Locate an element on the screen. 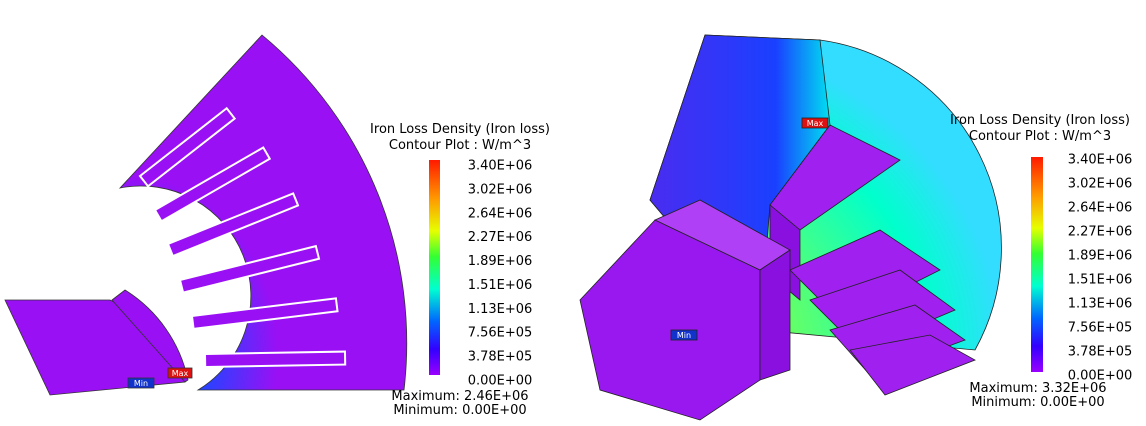 This screenshot has height=426, width=1146. maximum-label: Maximum: 3.32E+06 is located at coordinates (1037, 388).